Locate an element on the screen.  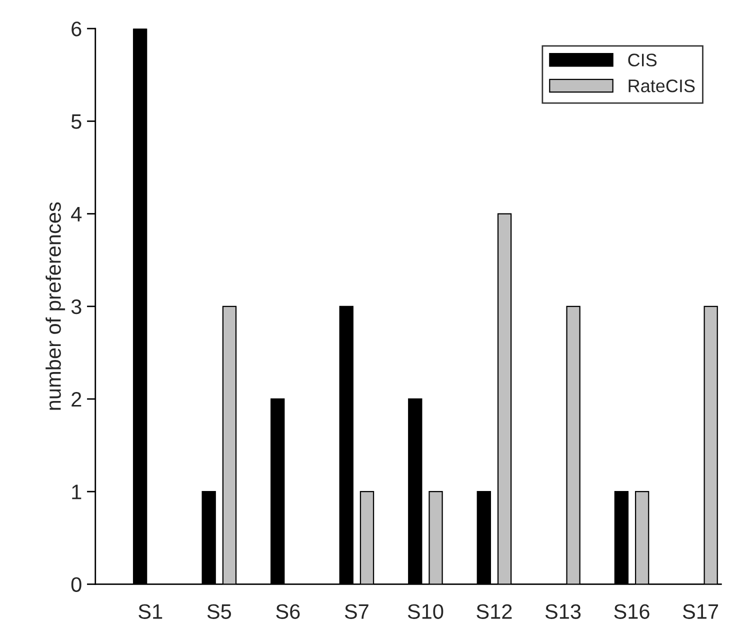
legend-label: RateCIS is located at coordinates (661, 85).